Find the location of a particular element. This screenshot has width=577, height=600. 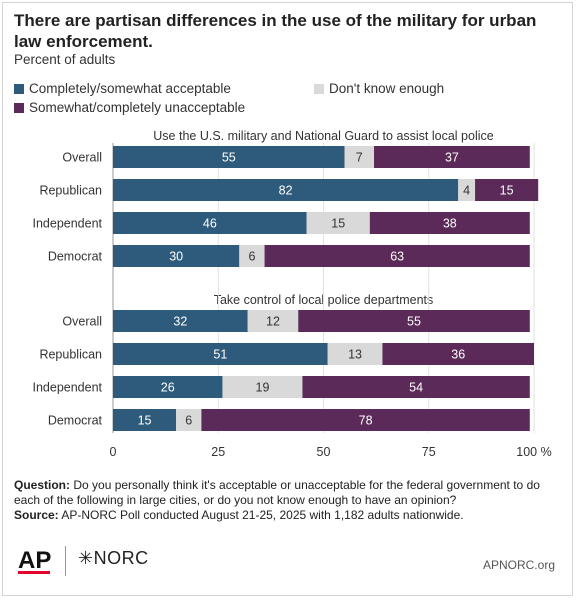

data-label-acceptable: 46 is located at coordinates (210, 224).